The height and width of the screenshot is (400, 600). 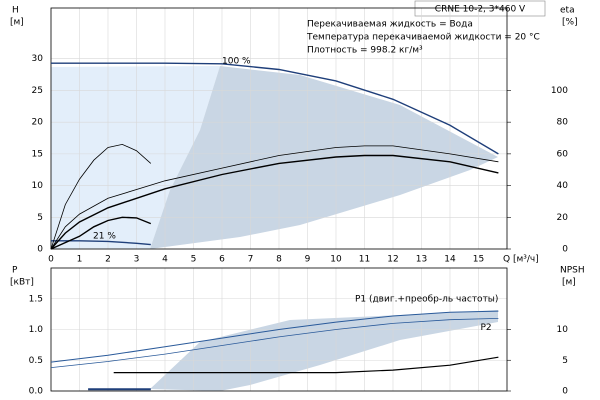 I want to click on y2-tick-label: 10, so click(x=563, y=330).